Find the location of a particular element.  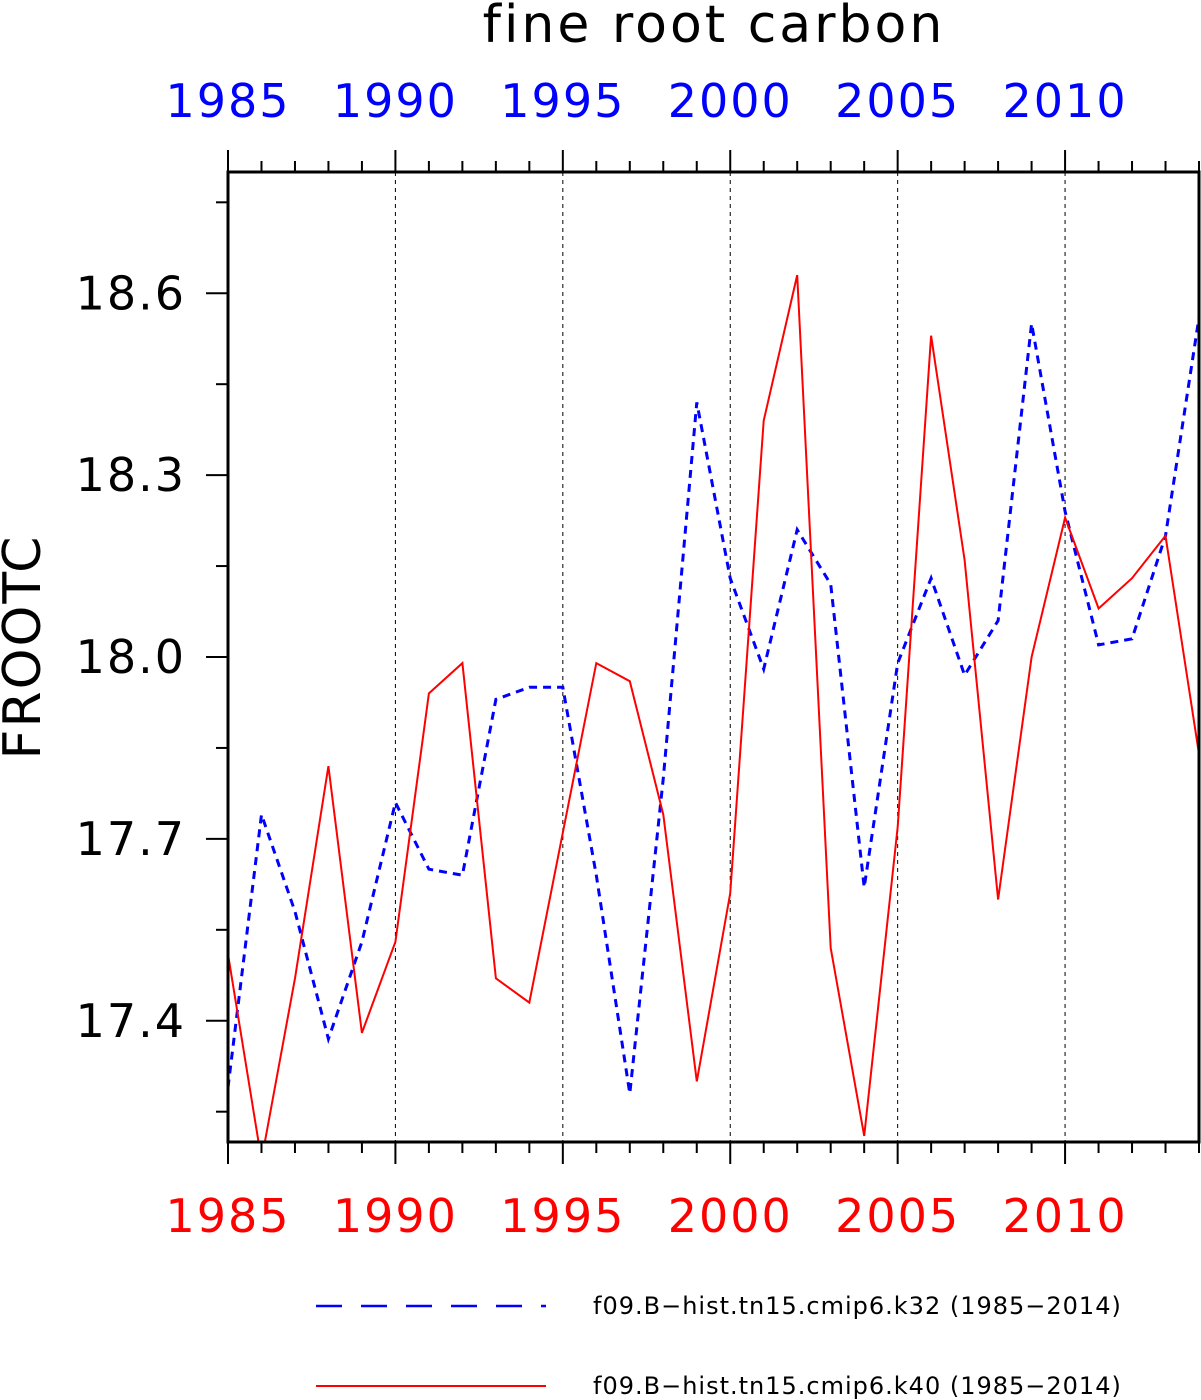

x-tick-label-bottom-2000: 2000 is located at coordinates (730, 1216).